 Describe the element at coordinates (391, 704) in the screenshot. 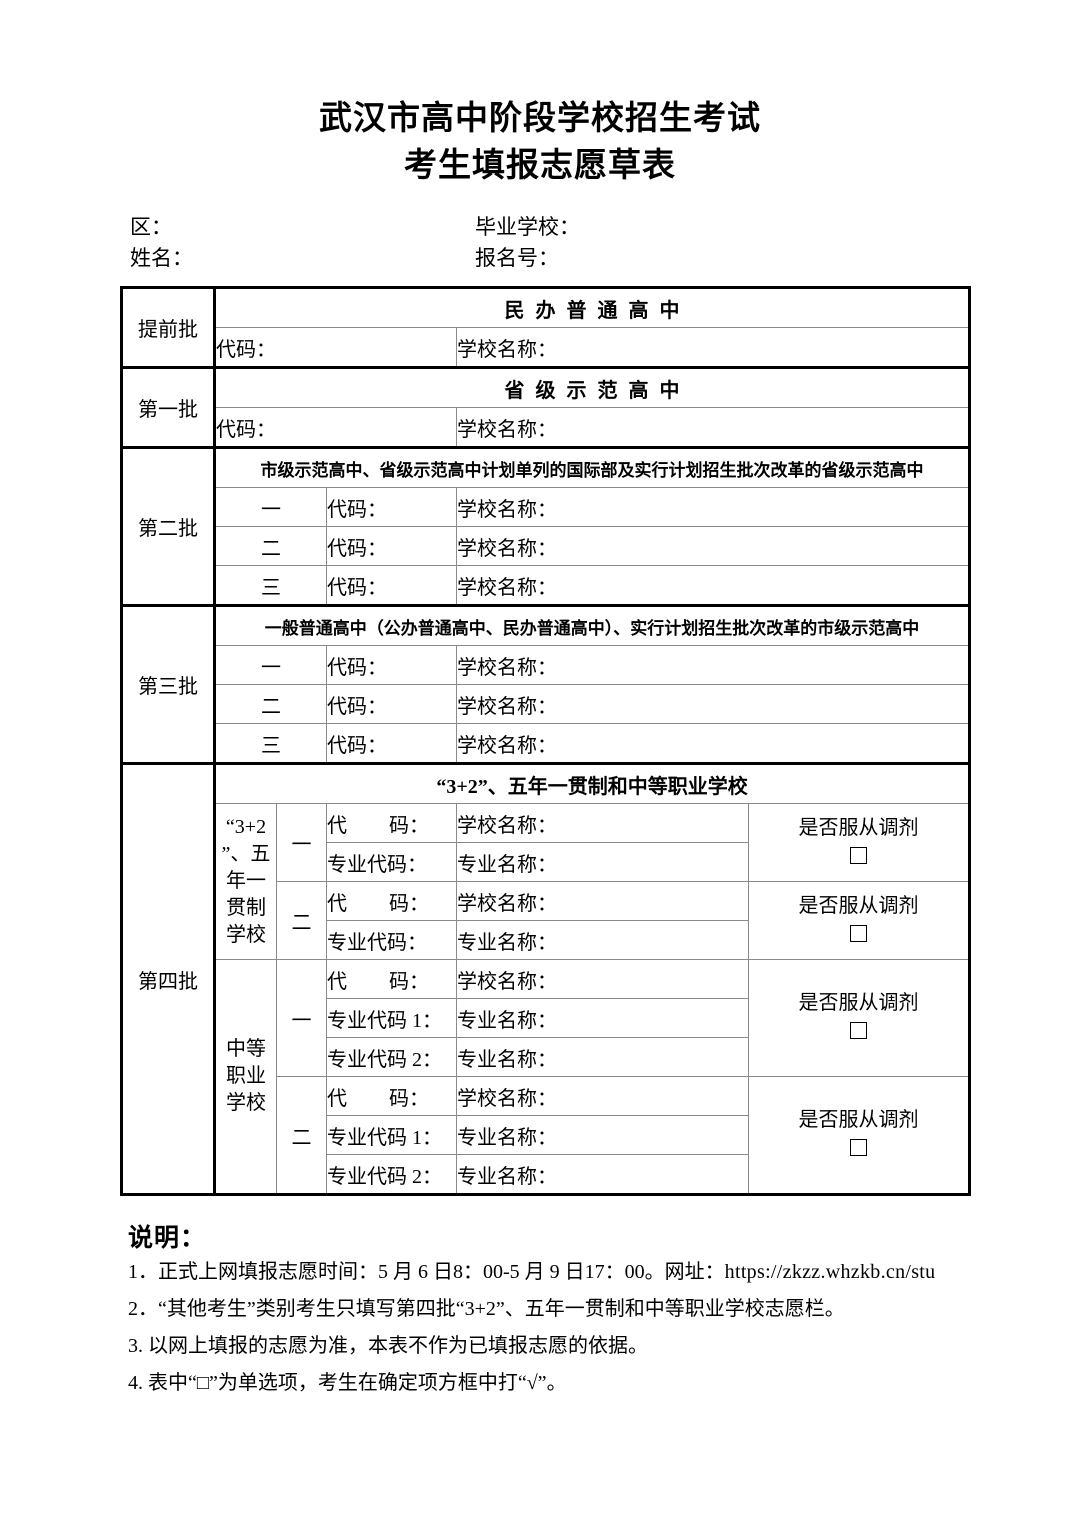

I see `third-code-cell-2: 代码：` at that location.